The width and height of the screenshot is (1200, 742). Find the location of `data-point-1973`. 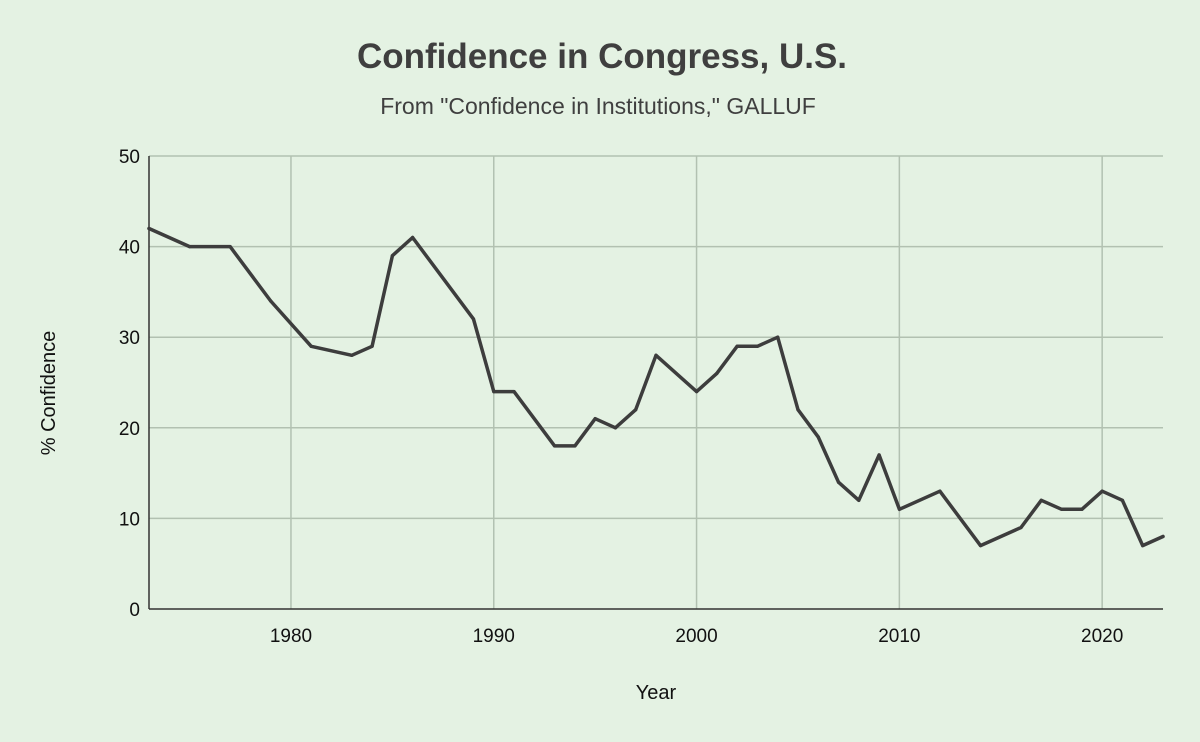

data-point-1973 is located at coordinates (149, 228).